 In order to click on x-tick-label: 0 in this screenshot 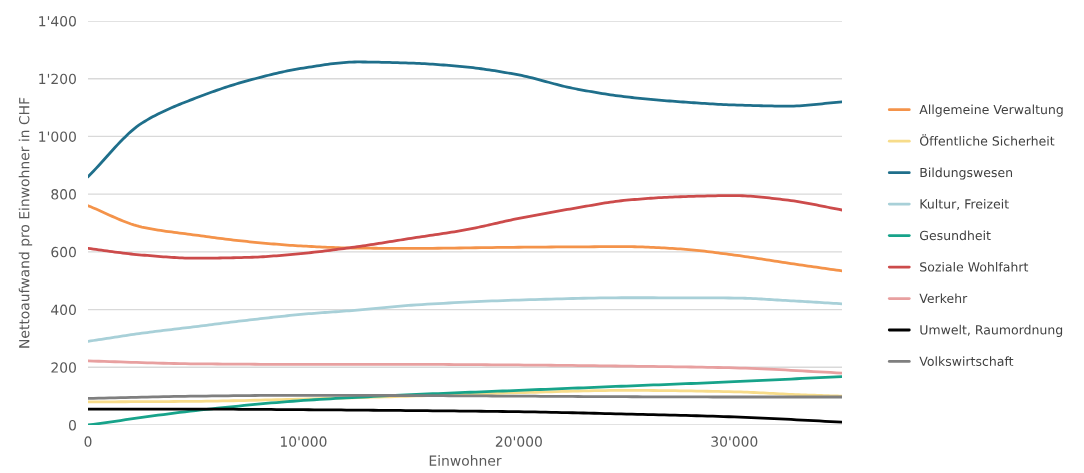, I will do `click(88, 441)`.